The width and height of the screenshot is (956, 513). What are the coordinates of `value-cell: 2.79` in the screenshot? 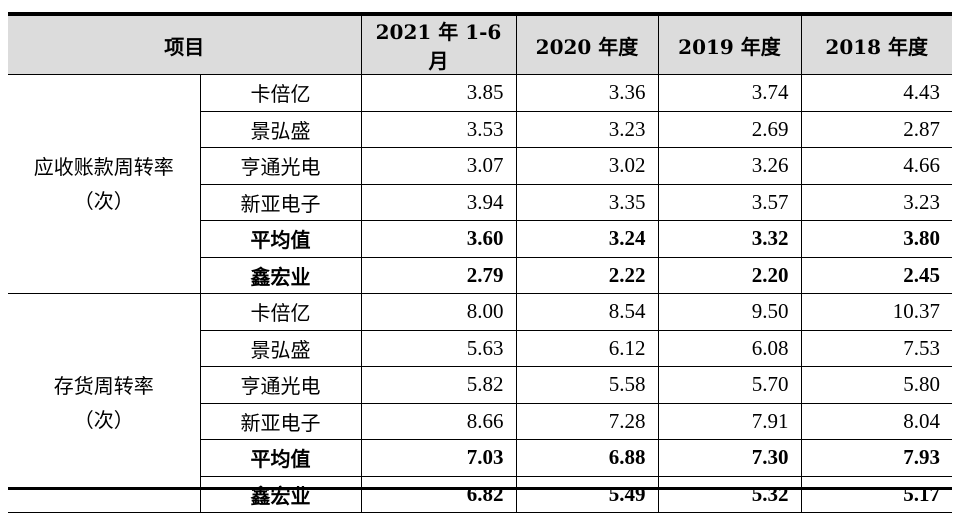 It's located at (438, 275).